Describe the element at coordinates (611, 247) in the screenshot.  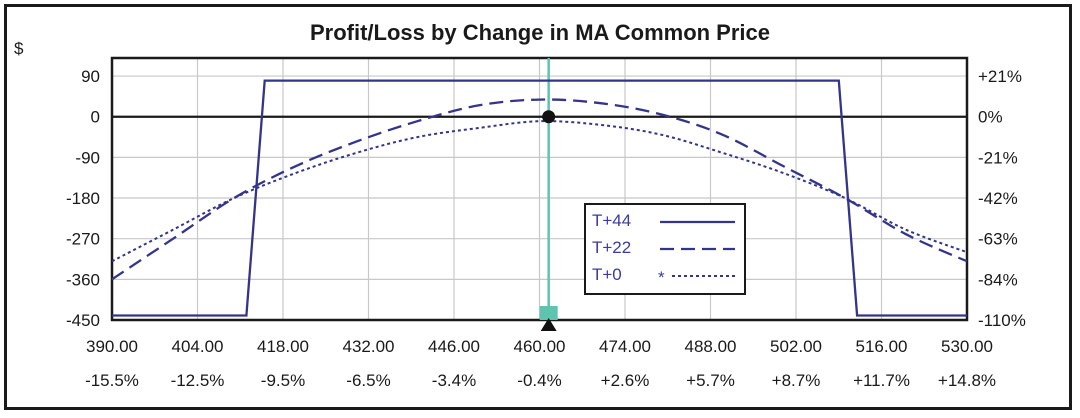
I see `legend-label-t22: T+22` at that location.